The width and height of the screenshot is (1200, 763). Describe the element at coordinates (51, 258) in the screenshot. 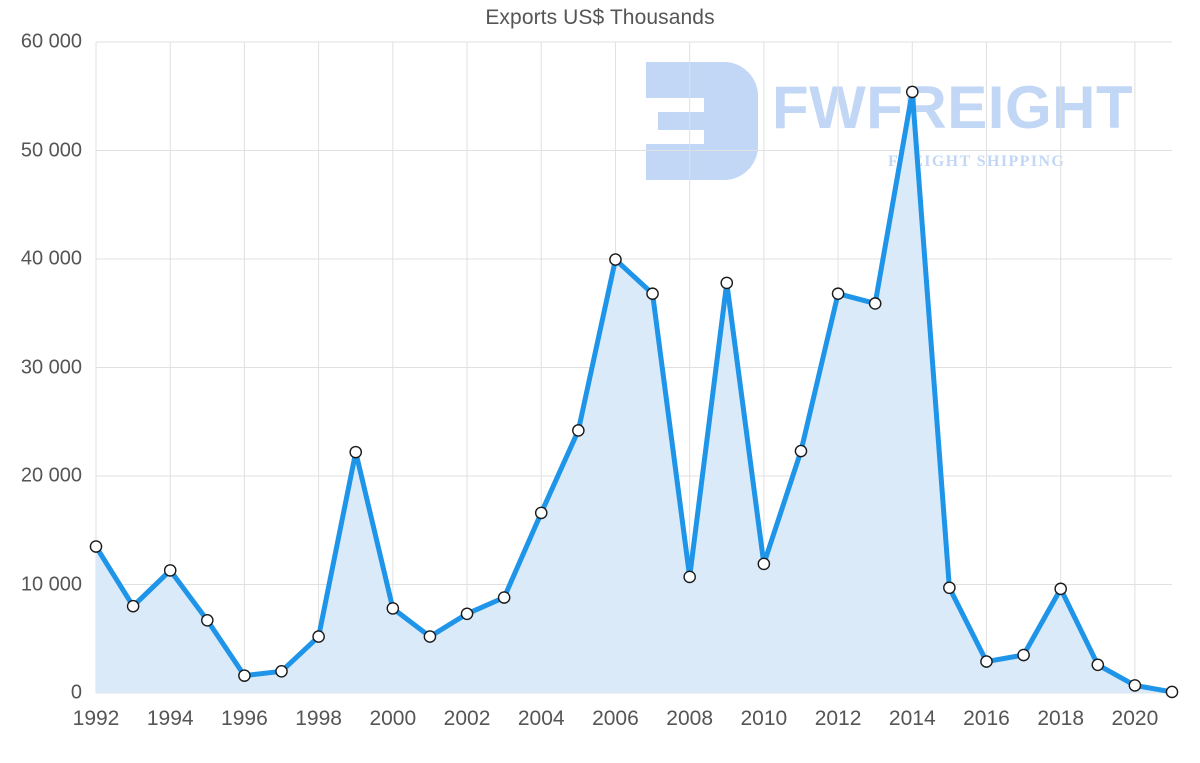

I see `y-tick-label: 40 000` at that location.